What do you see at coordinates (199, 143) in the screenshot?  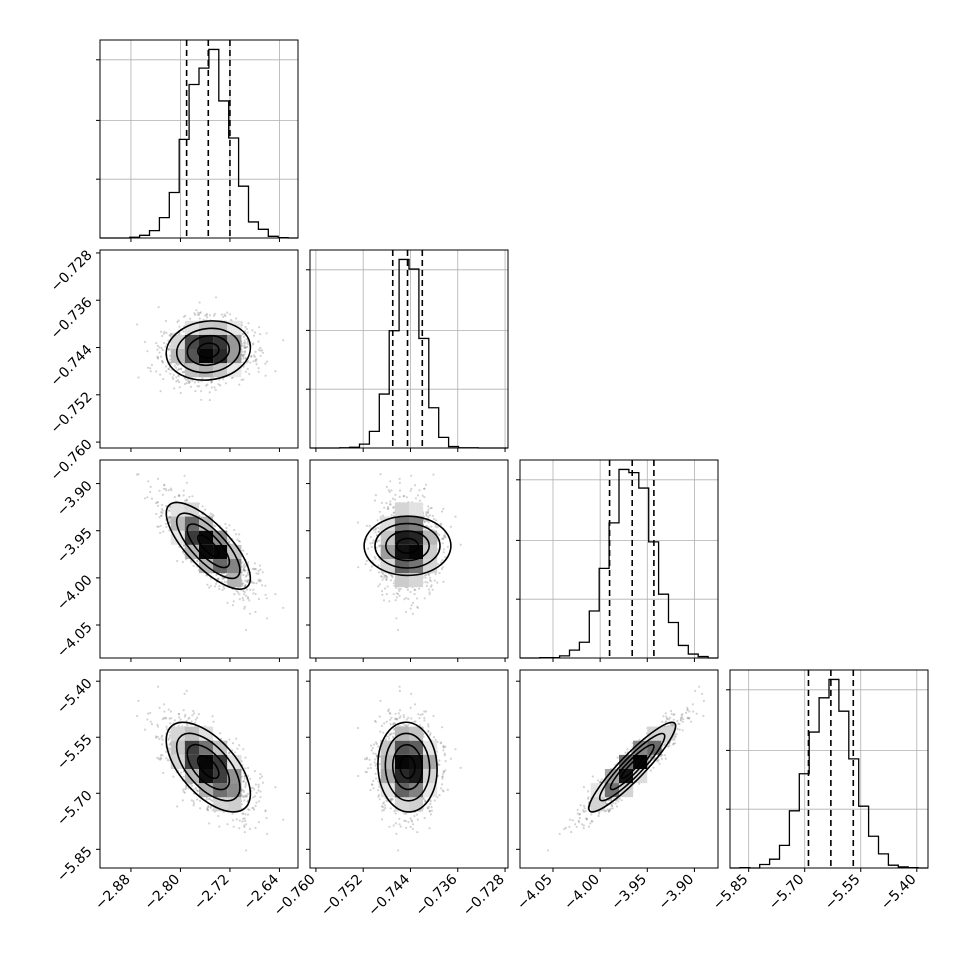 I see `histogram-step` at bounding box center [199, 143].